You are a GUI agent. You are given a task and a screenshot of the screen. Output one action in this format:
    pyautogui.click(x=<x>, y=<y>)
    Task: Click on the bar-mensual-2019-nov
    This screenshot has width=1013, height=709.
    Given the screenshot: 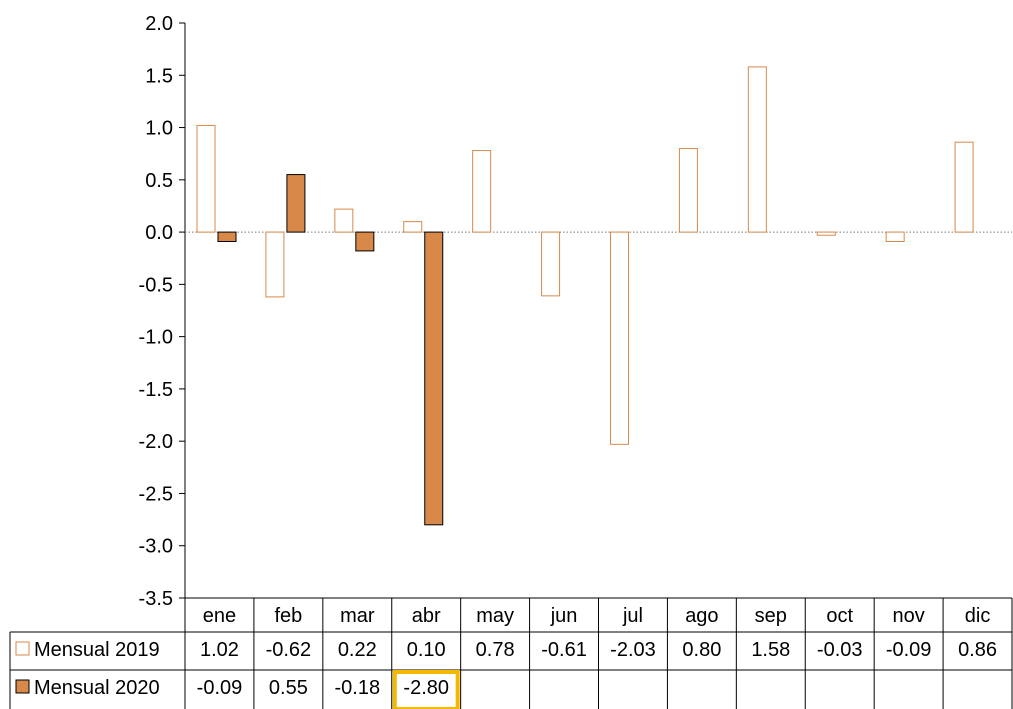 What is the action you would take?
    pyautogui.click(x=895, y=237)
    